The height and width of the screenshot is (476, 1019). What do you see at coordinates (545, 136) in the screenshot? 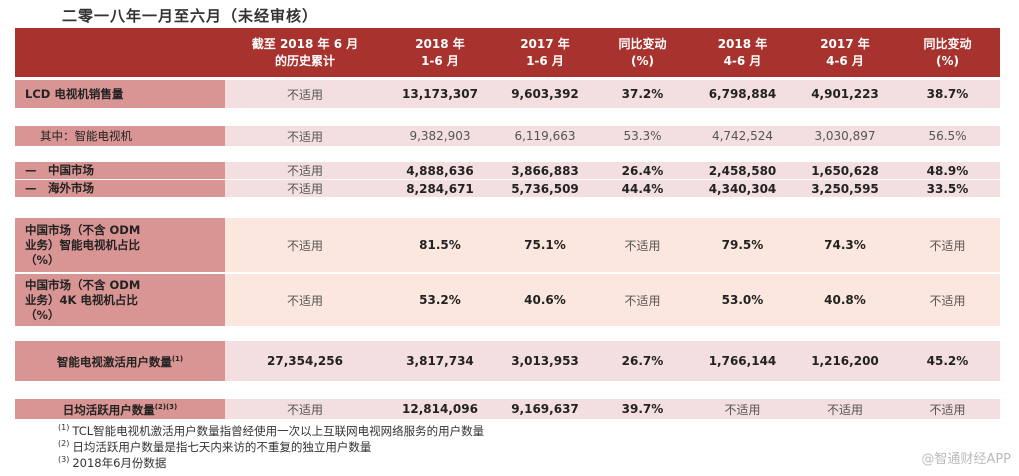
I see `cell: 6,119,663` at bounding box center [545, 136].